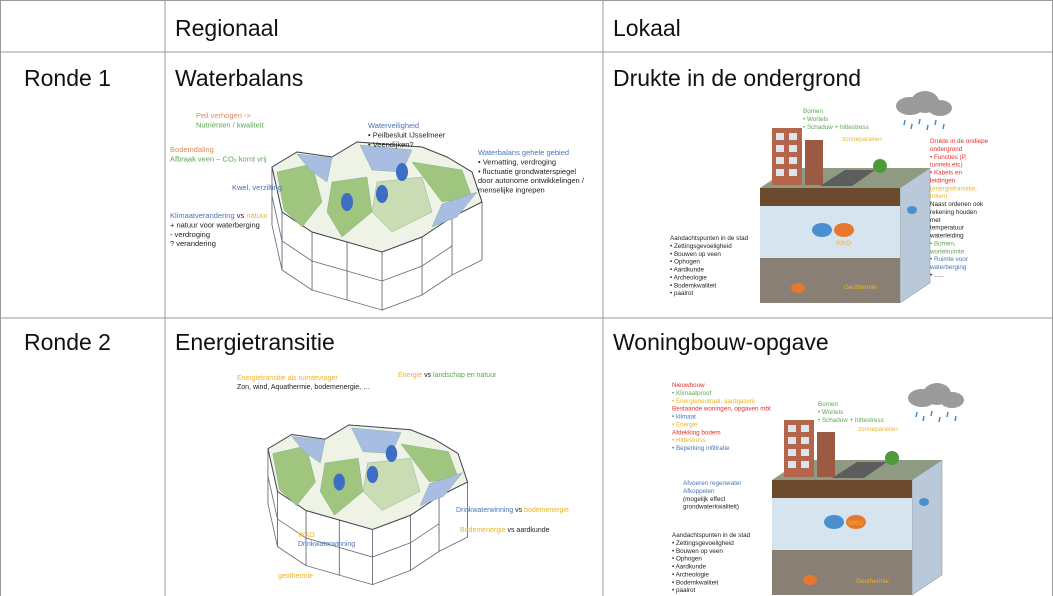  What do you see at coordinates (814, 162) in the screenshot?
I see `building` at bounding box center [814, 162].